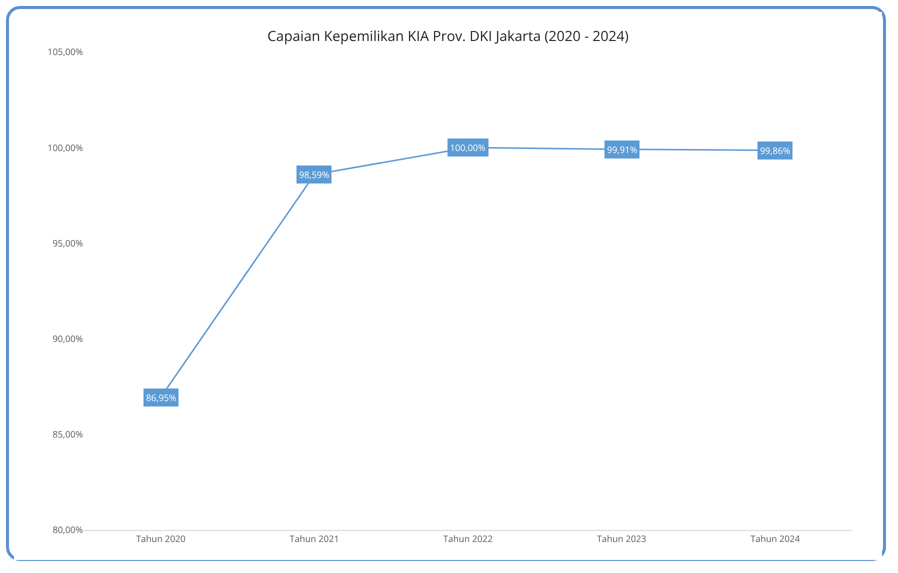 The width and height of the screenshot is (898, 573). I want to click on y-tick-label: 80,00%, so click(67, 529).